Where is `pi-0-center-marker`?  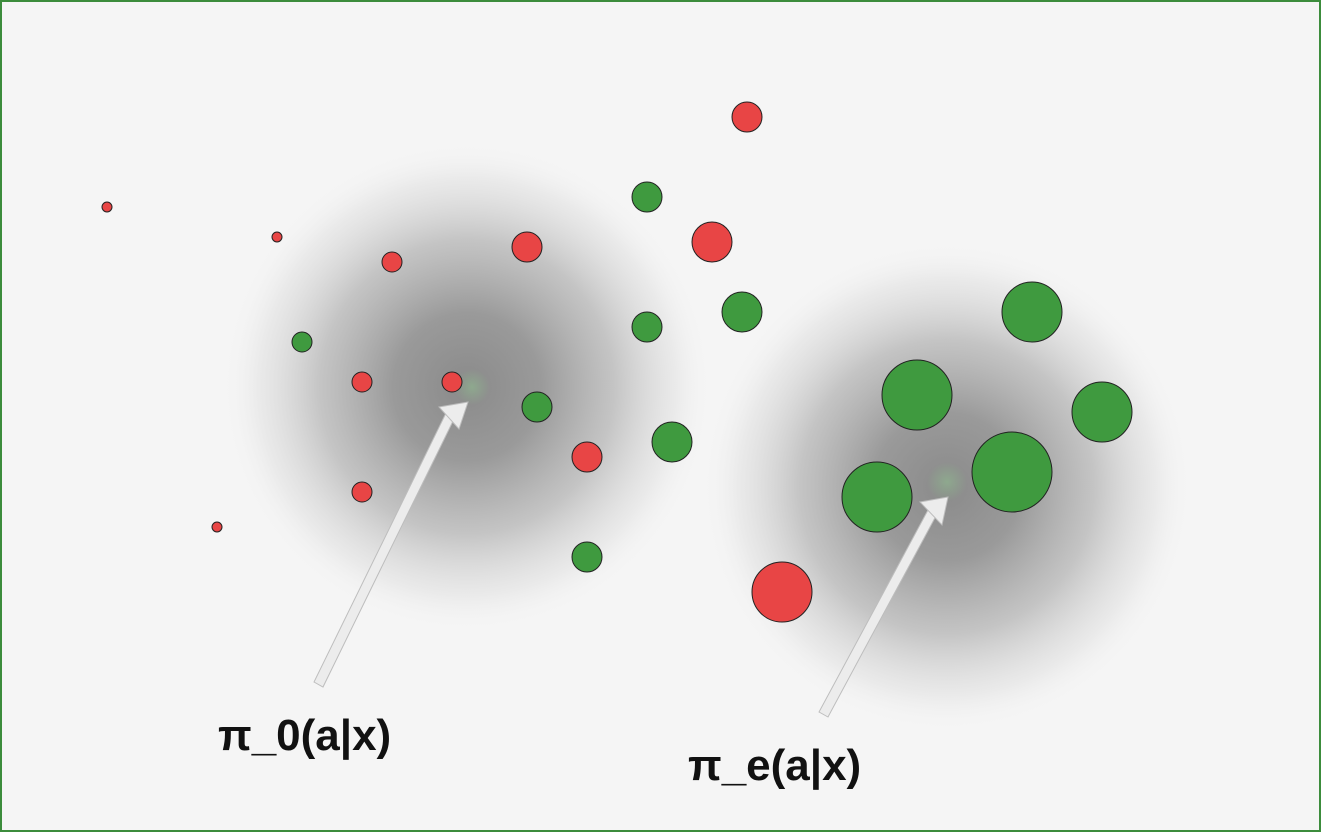
pi-0-center-marker is located at coordinates (472, 387).